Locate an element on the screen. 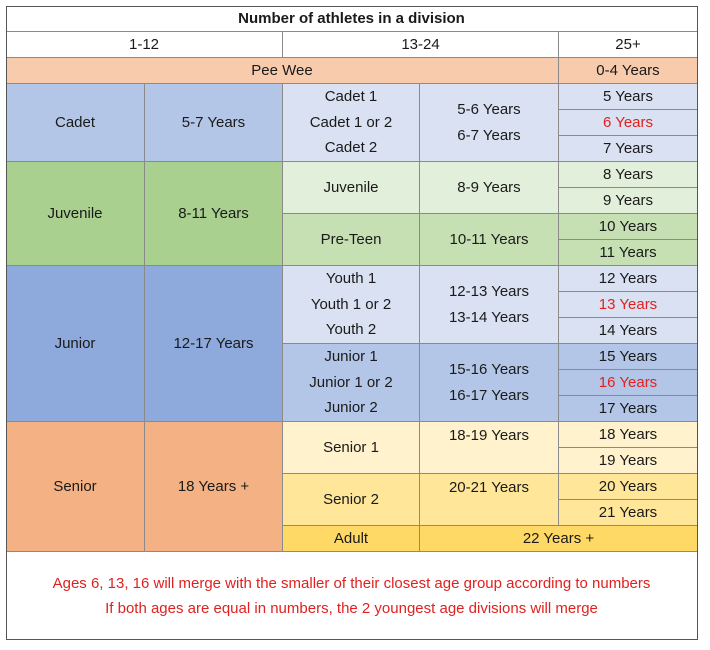 Image resolution: width=710 pixels, height=650 pixels. senior-2-sub-range: 20-21 Years is located at coordinates (489, 500).